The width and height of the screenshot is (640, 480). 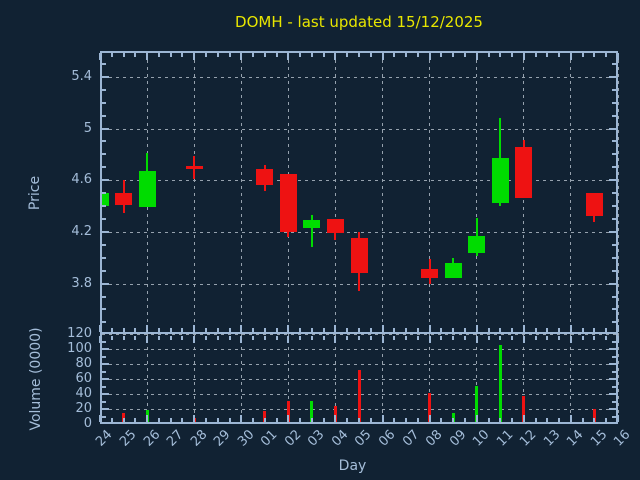 What do you see at coordinates (128, 438) in the screenshot?
I see `x-tick-label: 25` at bounding box center [128, 438].